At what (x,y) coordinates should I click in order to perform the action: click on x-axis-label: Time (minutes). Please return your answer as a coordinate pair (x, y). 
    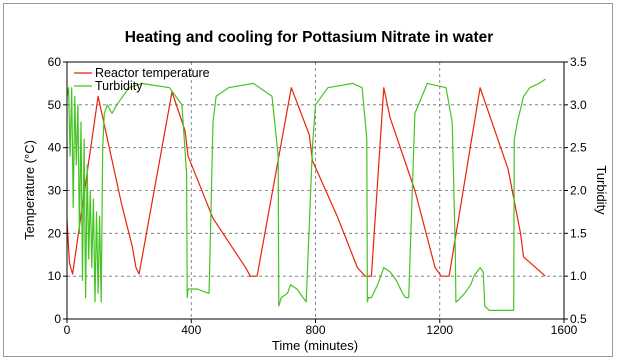
    Looking at the image, I should click on (315, 345).